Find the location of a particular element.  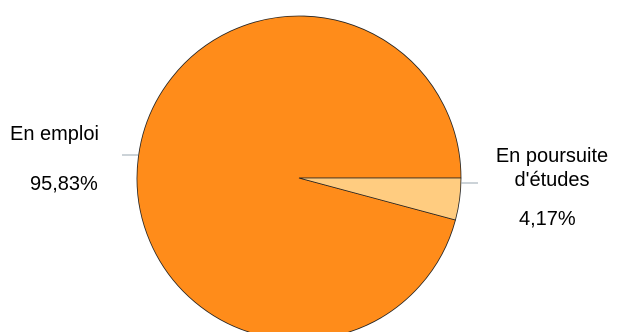

slice-name-label: En emploi is located at coordinates (54, 134).